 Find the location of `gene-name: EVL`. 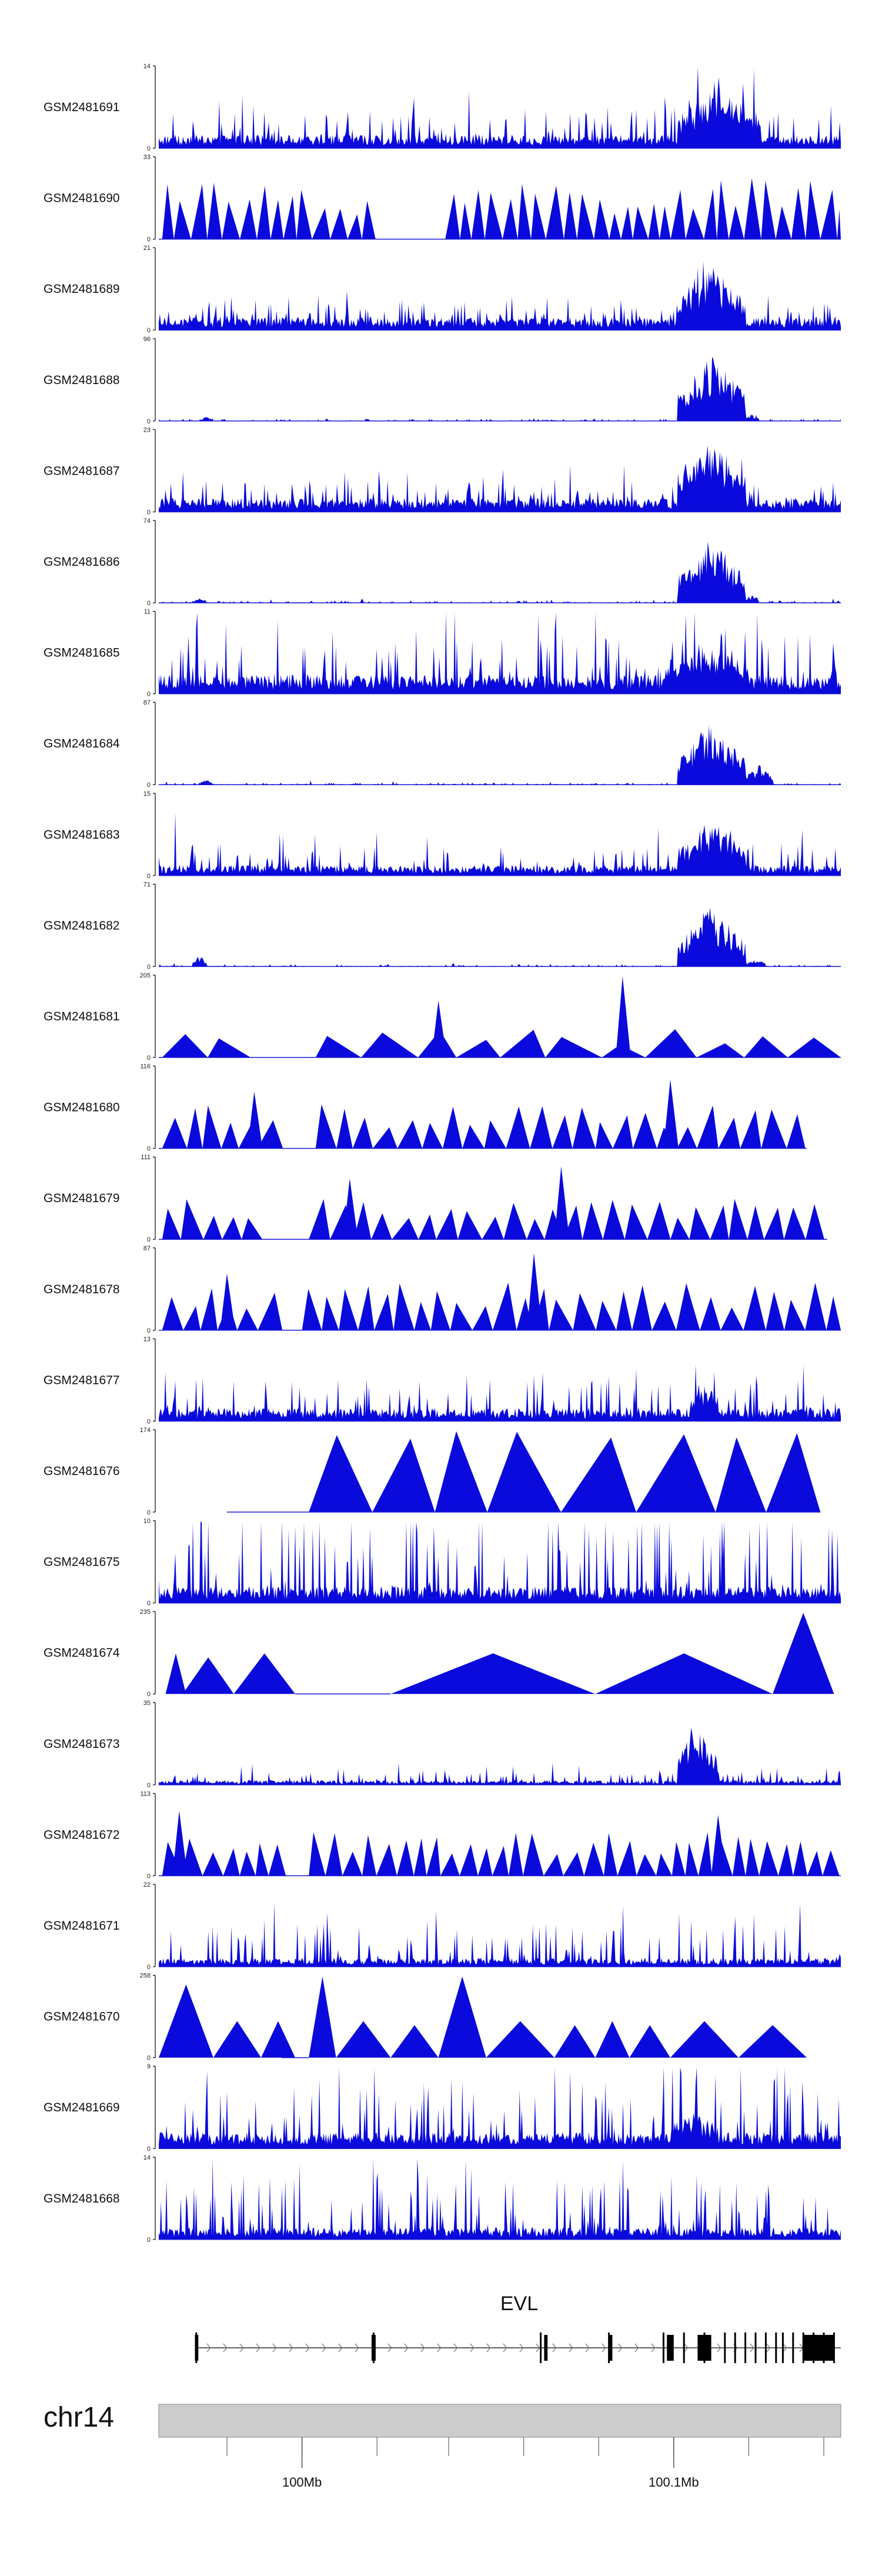

gene-name: EVL is located at coordinates (519, 2304).